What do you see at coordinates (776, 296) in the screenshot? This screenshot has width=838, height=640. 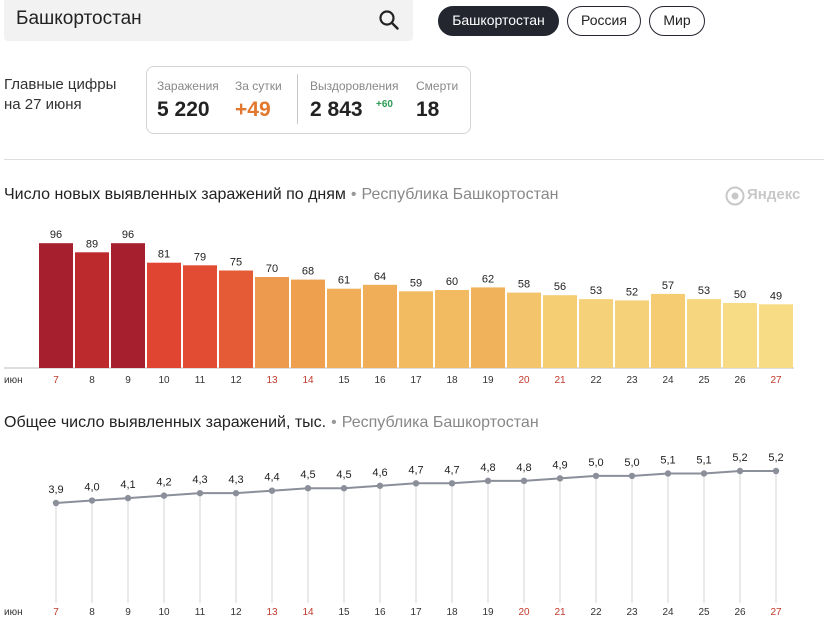 I see `bar-value-label: 49` at bounding box center [776, 296].